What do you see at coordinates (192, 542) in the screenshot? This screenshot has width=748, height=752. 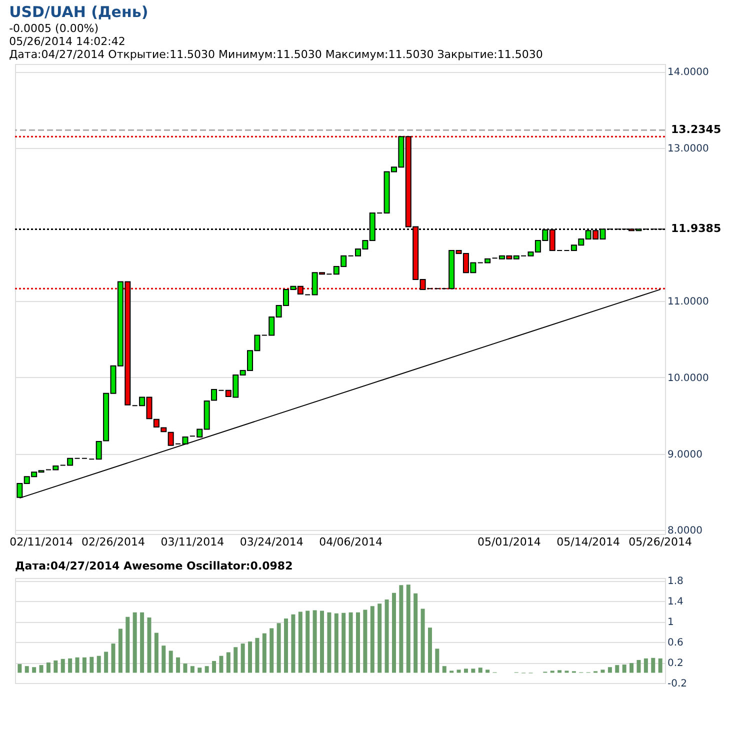 I see `x-tick-label: 03/11/2014` at bounding box center [192, 542].